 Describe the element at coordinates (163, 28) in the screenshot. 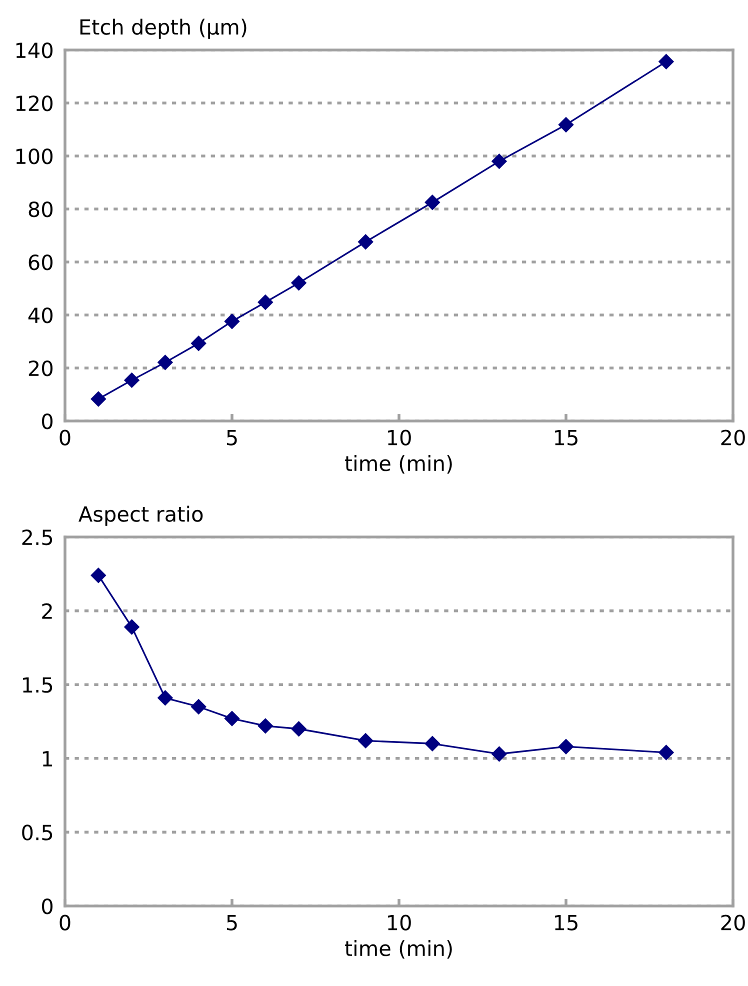

I see `y-axis-title: Etch depth (μm)` at that location.